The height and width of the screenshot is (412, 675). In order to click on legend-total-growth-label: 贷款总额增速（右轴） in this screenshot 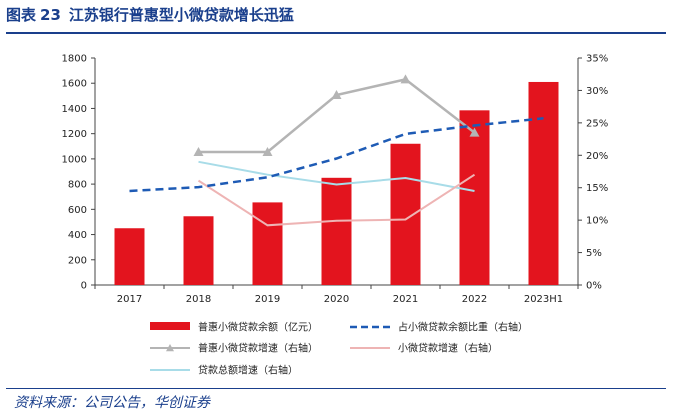, I will do `click(248, 370)`.